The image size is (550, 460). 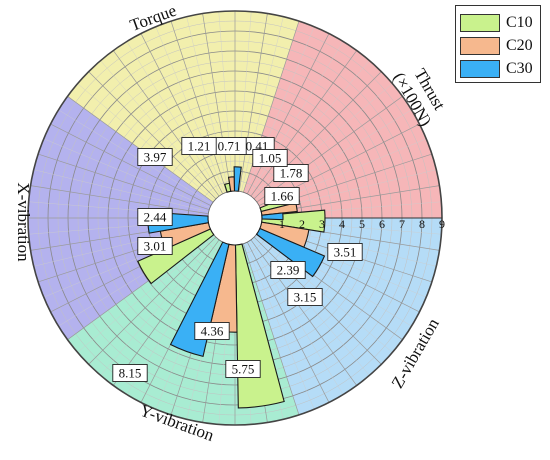 I want to click on data-label-c30: 1.21, so click(x=199, y=146).